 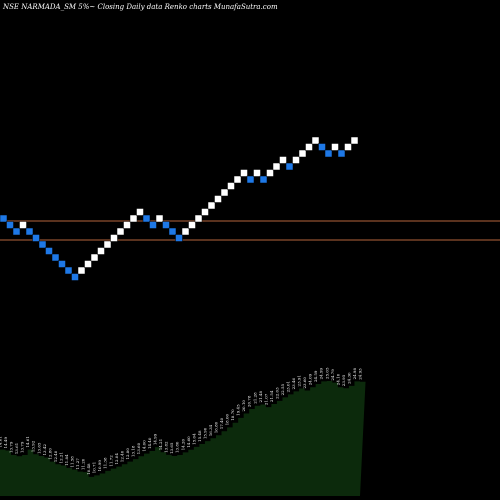 What do you see at coordinates (149, 443) in the screenshot?
I see `volume-value-label: 14.40` at bounding box center [149, 443].